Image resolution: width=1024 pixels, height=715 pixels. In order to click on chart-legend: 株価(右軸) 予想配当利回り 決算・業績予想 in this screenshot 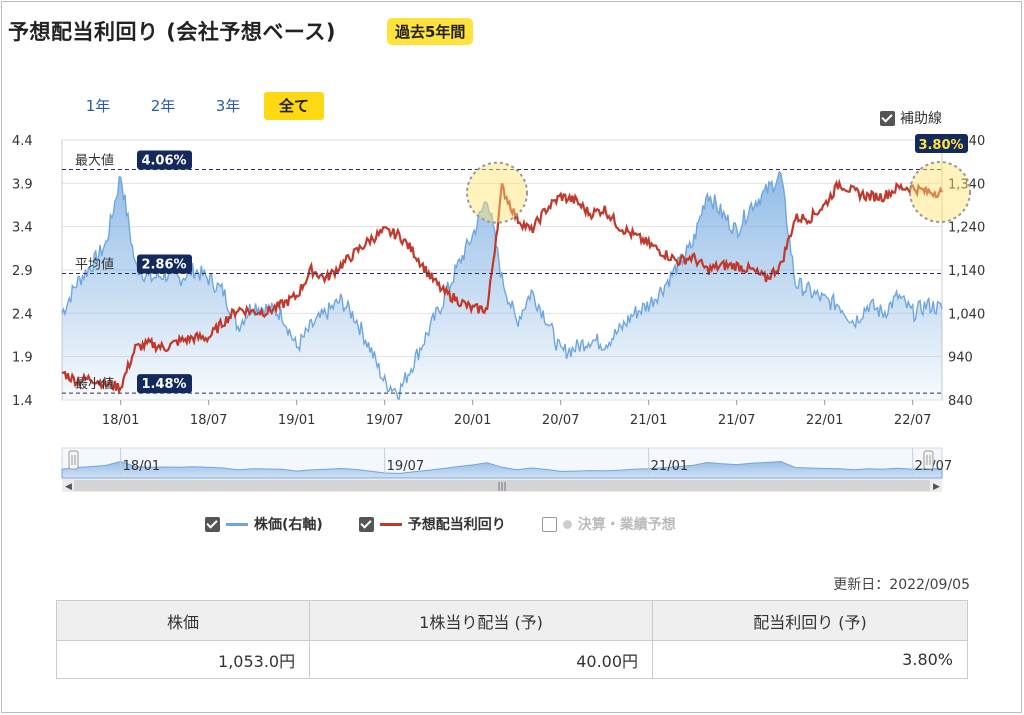, I will do `click(458, 524)`.